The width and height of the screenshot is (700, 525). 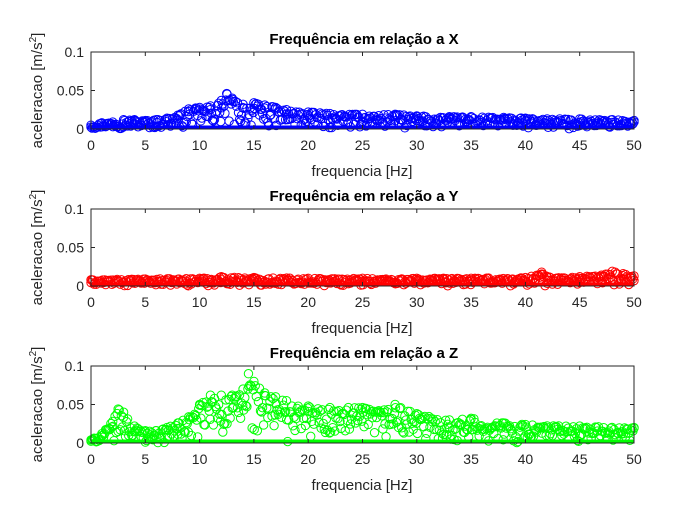 What do you see at coordinates (254, 302) in the screenshot?
I see `x-tick-label-y: 15` at bounding box center [254, 302].